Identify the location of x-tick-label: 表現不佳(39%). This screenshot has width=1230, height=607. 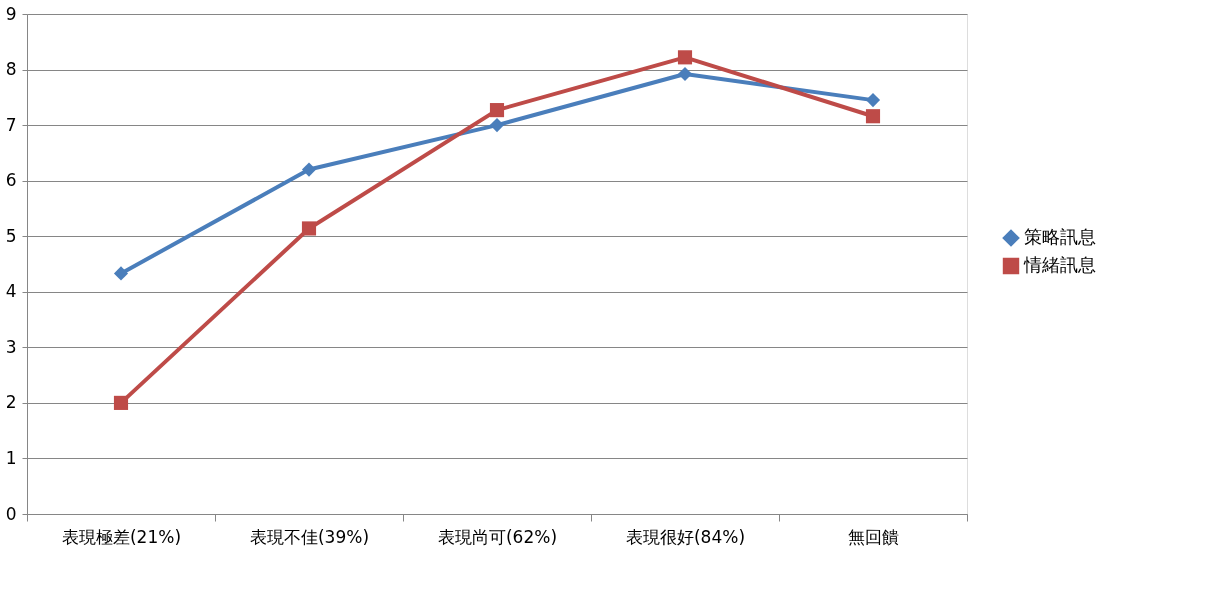
(309, 536).